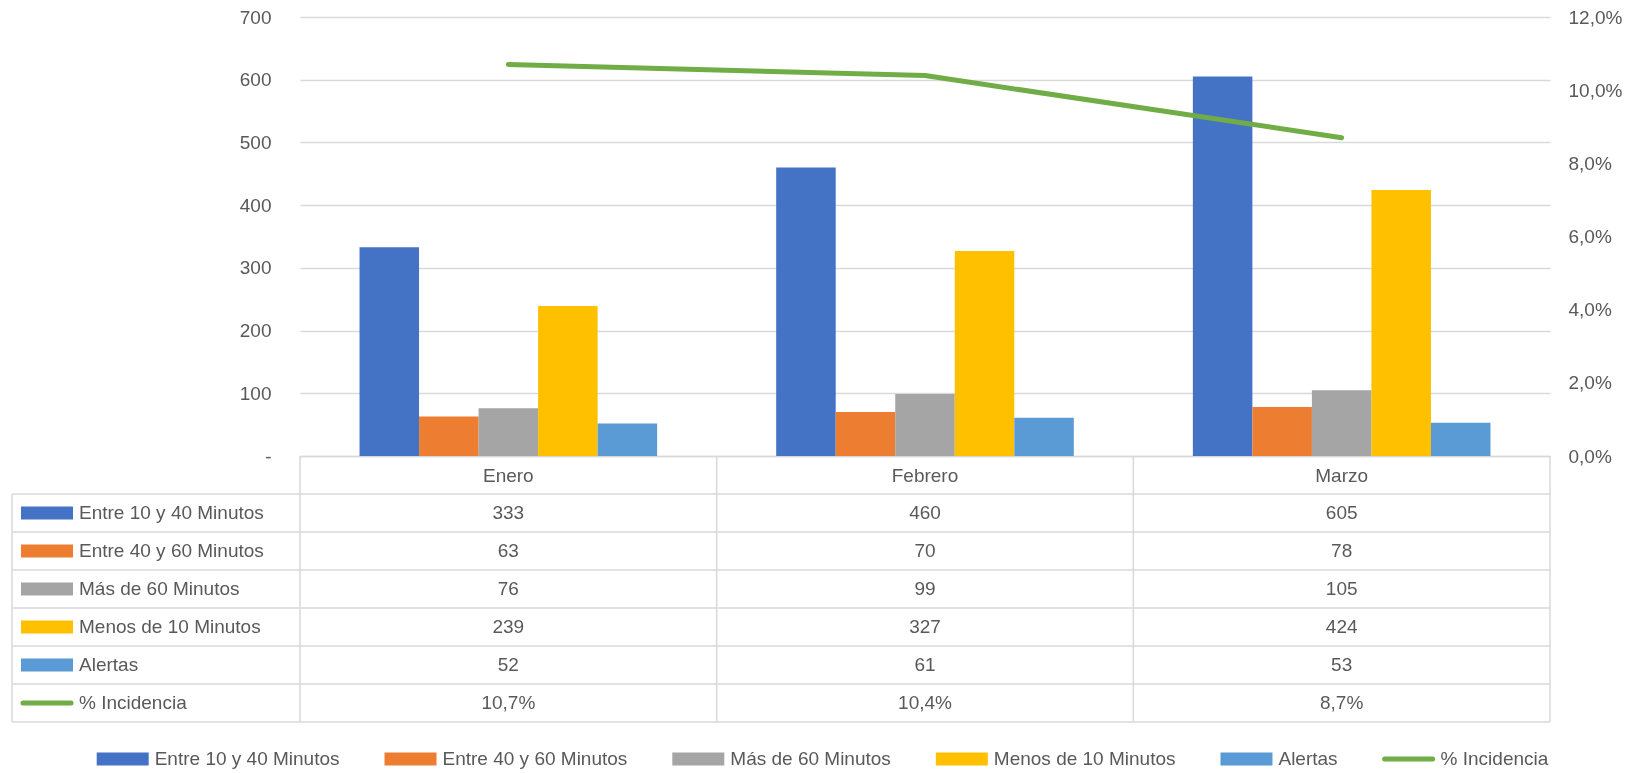  I want to click on y-tick-label: 100, so click(255, 393).